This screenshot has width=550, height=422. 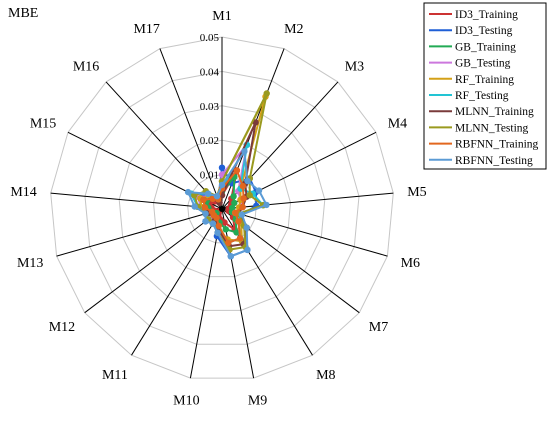 What do you see at coordinates (234, 203) in the screenshot?
I see `data-point-GB_Training-M4` at bounding box center [234, 203].